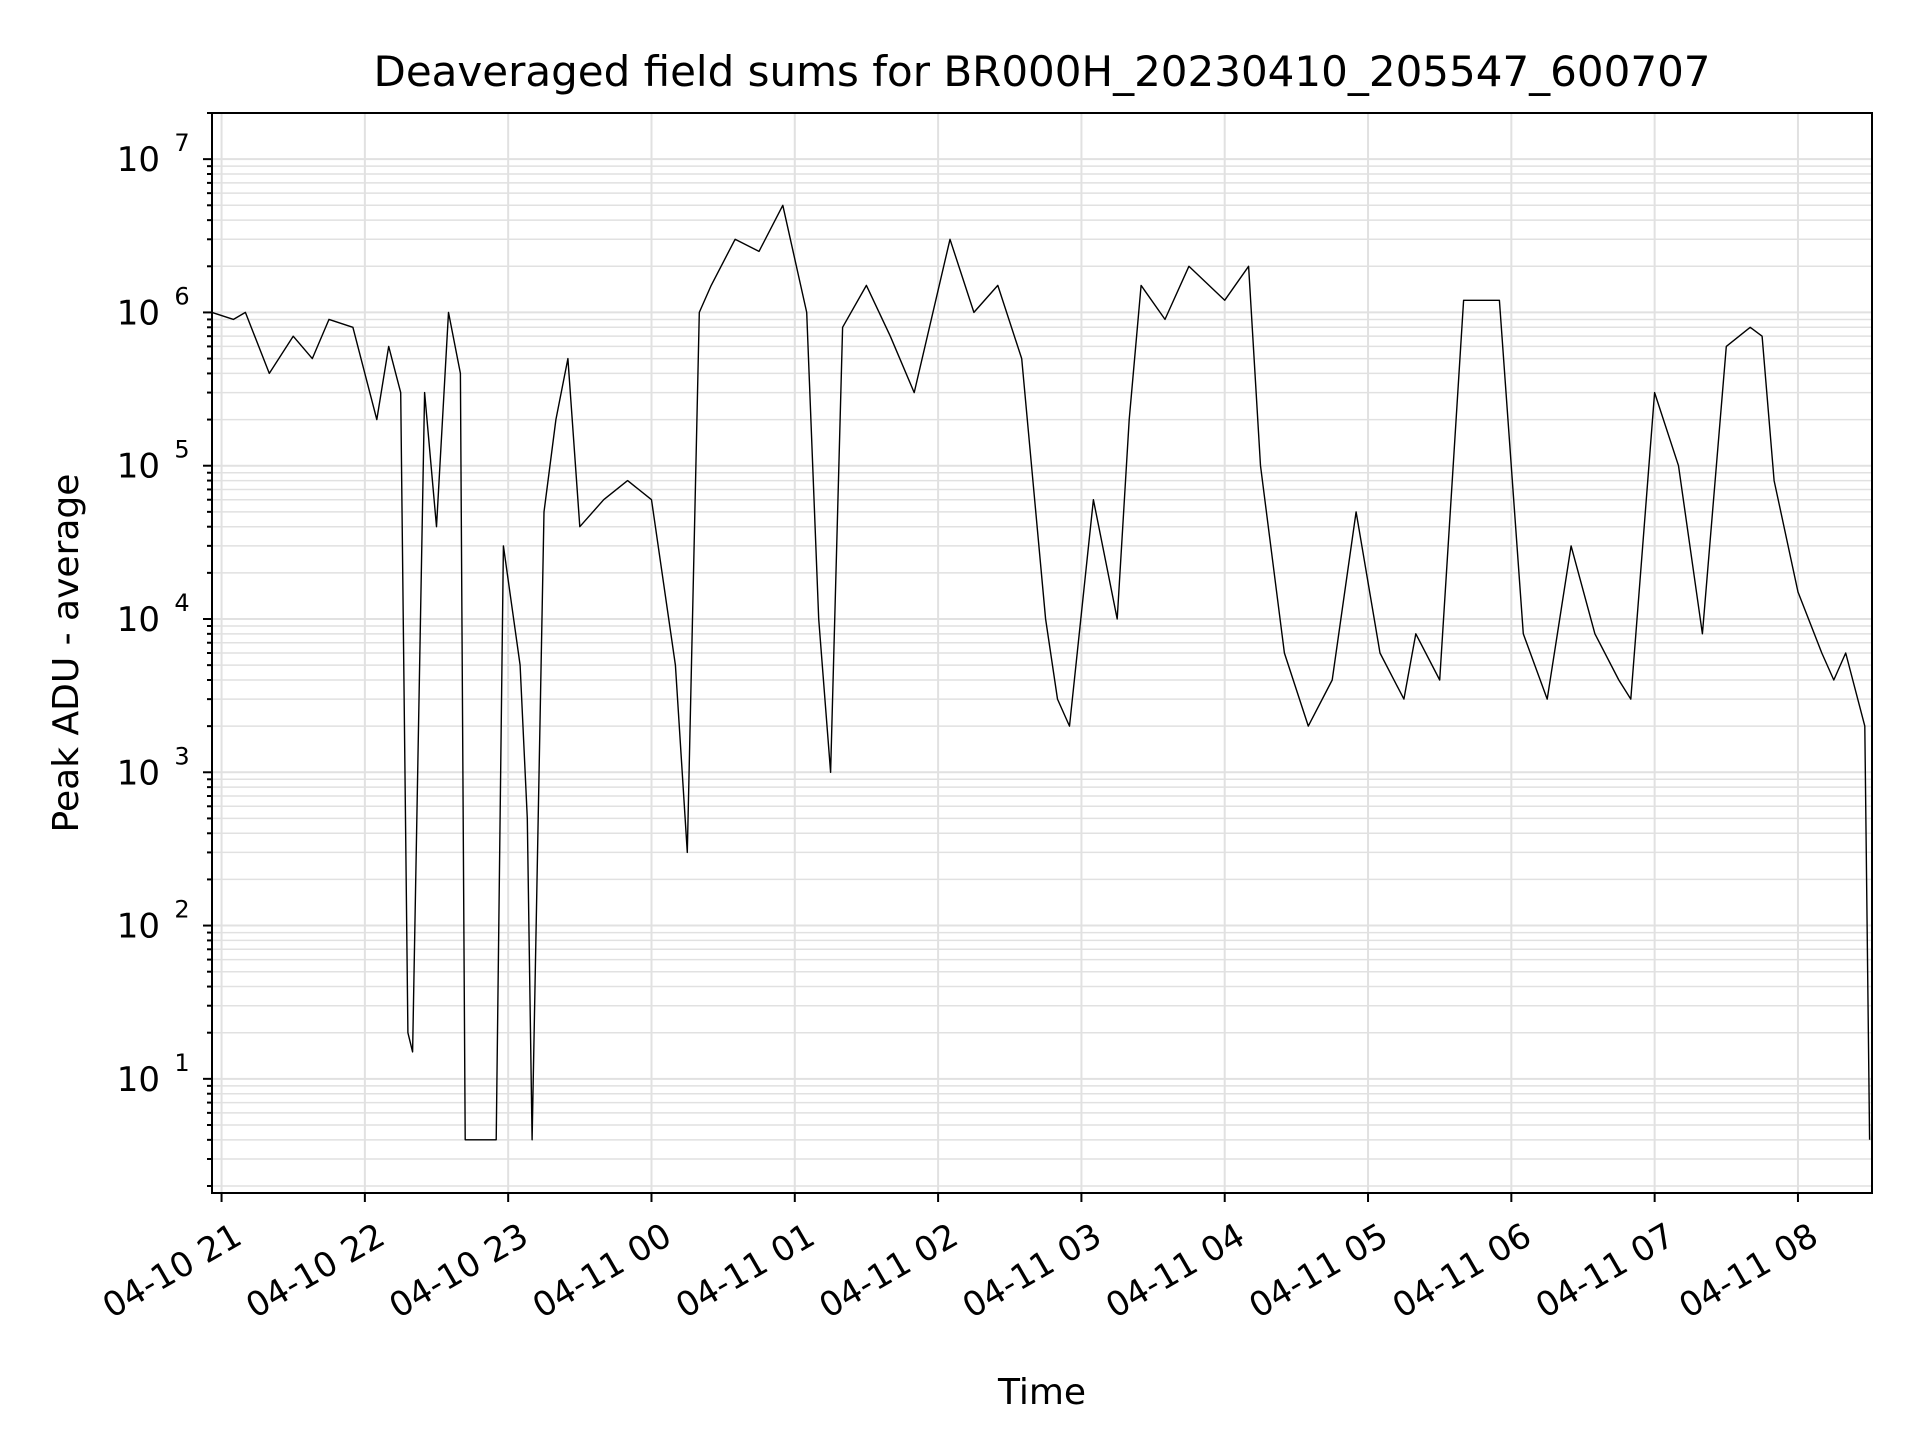 This screenshot has width=1920, height=1440. What do you see at coordinates (1175, 1271) in the screenshot?
I see `x-tick-label: 04-11 04` at bounding box center [1175, 1271].